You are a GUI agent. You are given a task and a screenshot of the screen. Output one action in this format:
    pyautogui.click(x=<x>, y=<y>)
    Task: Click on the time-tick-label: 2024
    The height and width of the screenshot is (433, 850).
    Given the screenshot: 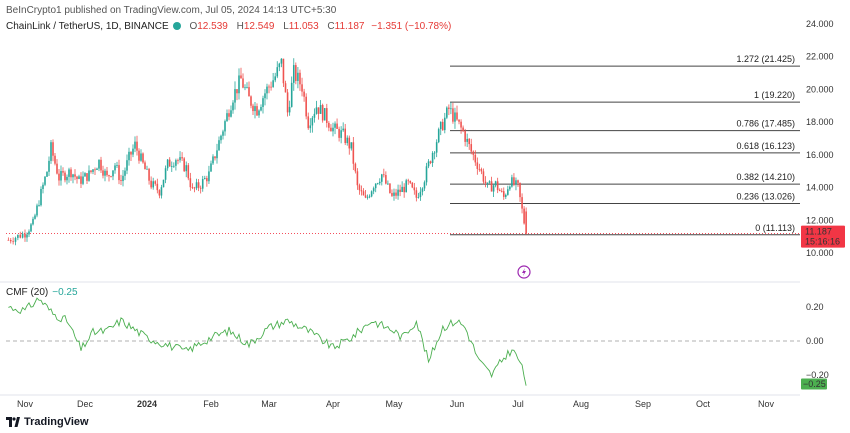 What is the action you would take?
    pyautogui.click(x=147, y=404)
    